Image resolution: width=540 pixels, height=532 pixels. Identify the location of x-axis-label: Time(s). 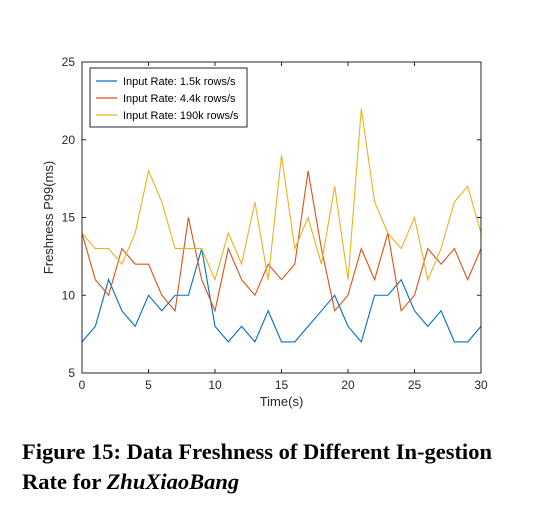
(282, 401).